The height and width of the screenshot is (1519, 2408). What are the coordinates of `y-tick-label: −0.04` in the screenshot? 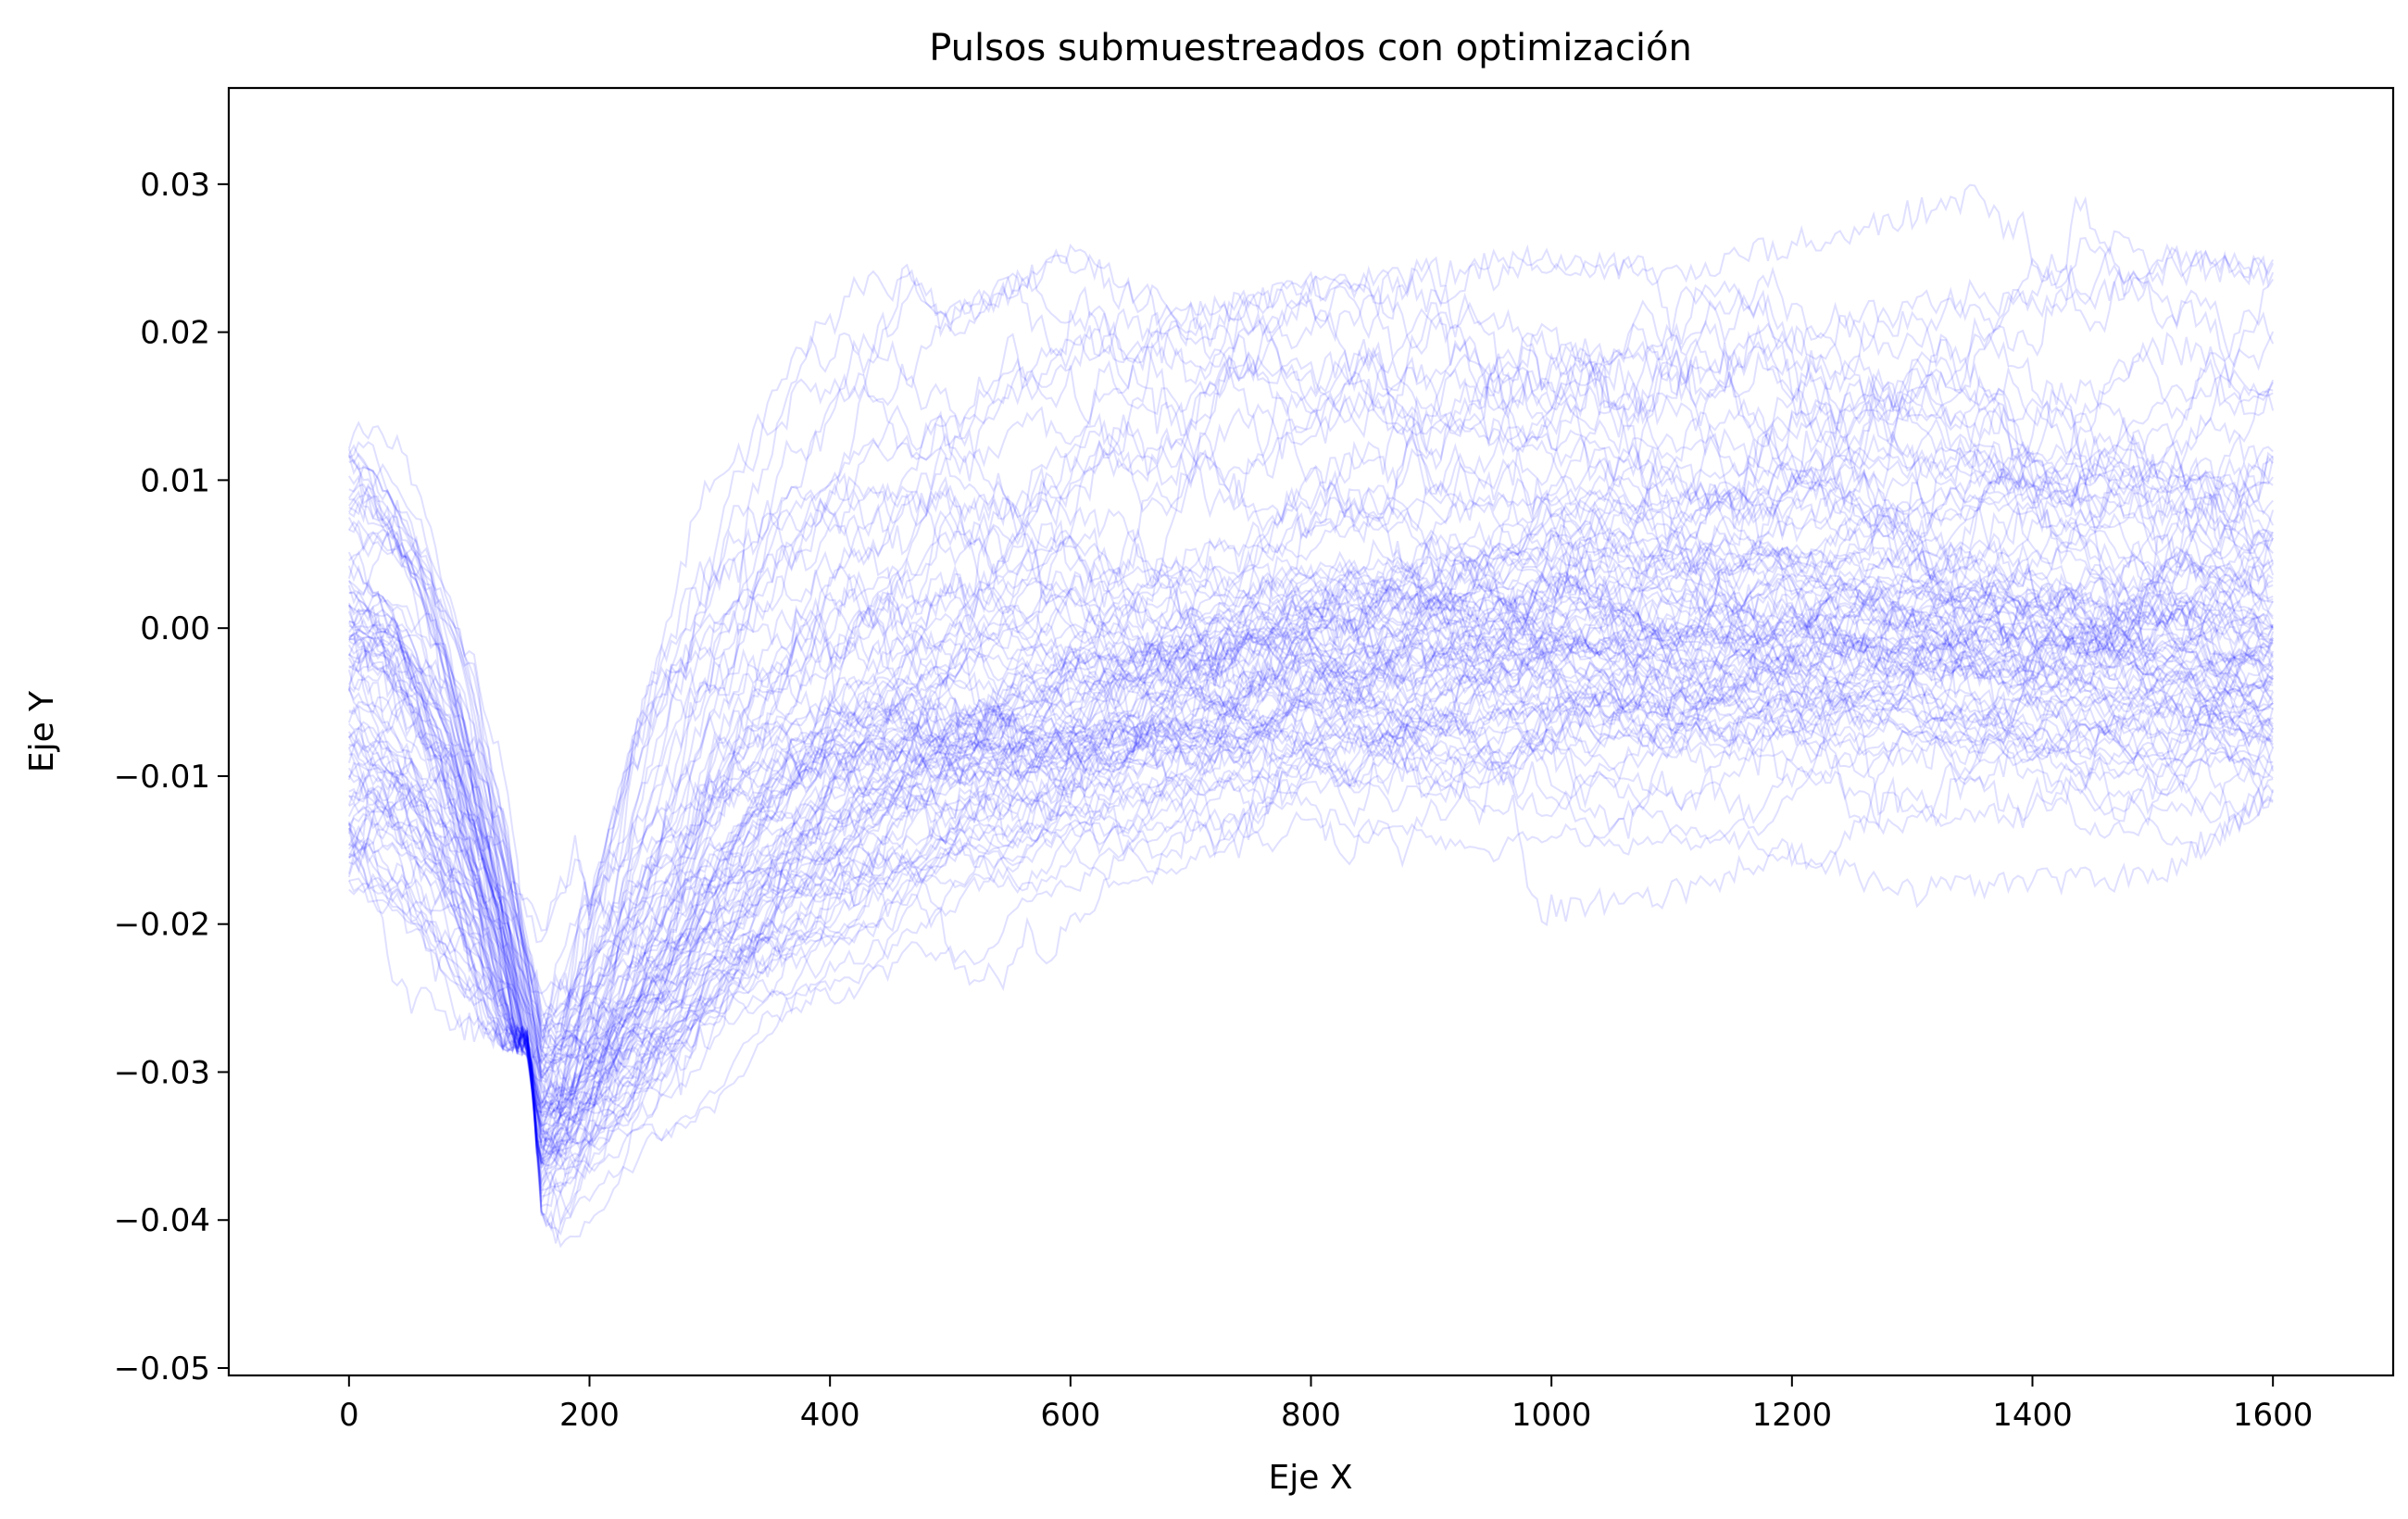 It's located at (162, 1220).